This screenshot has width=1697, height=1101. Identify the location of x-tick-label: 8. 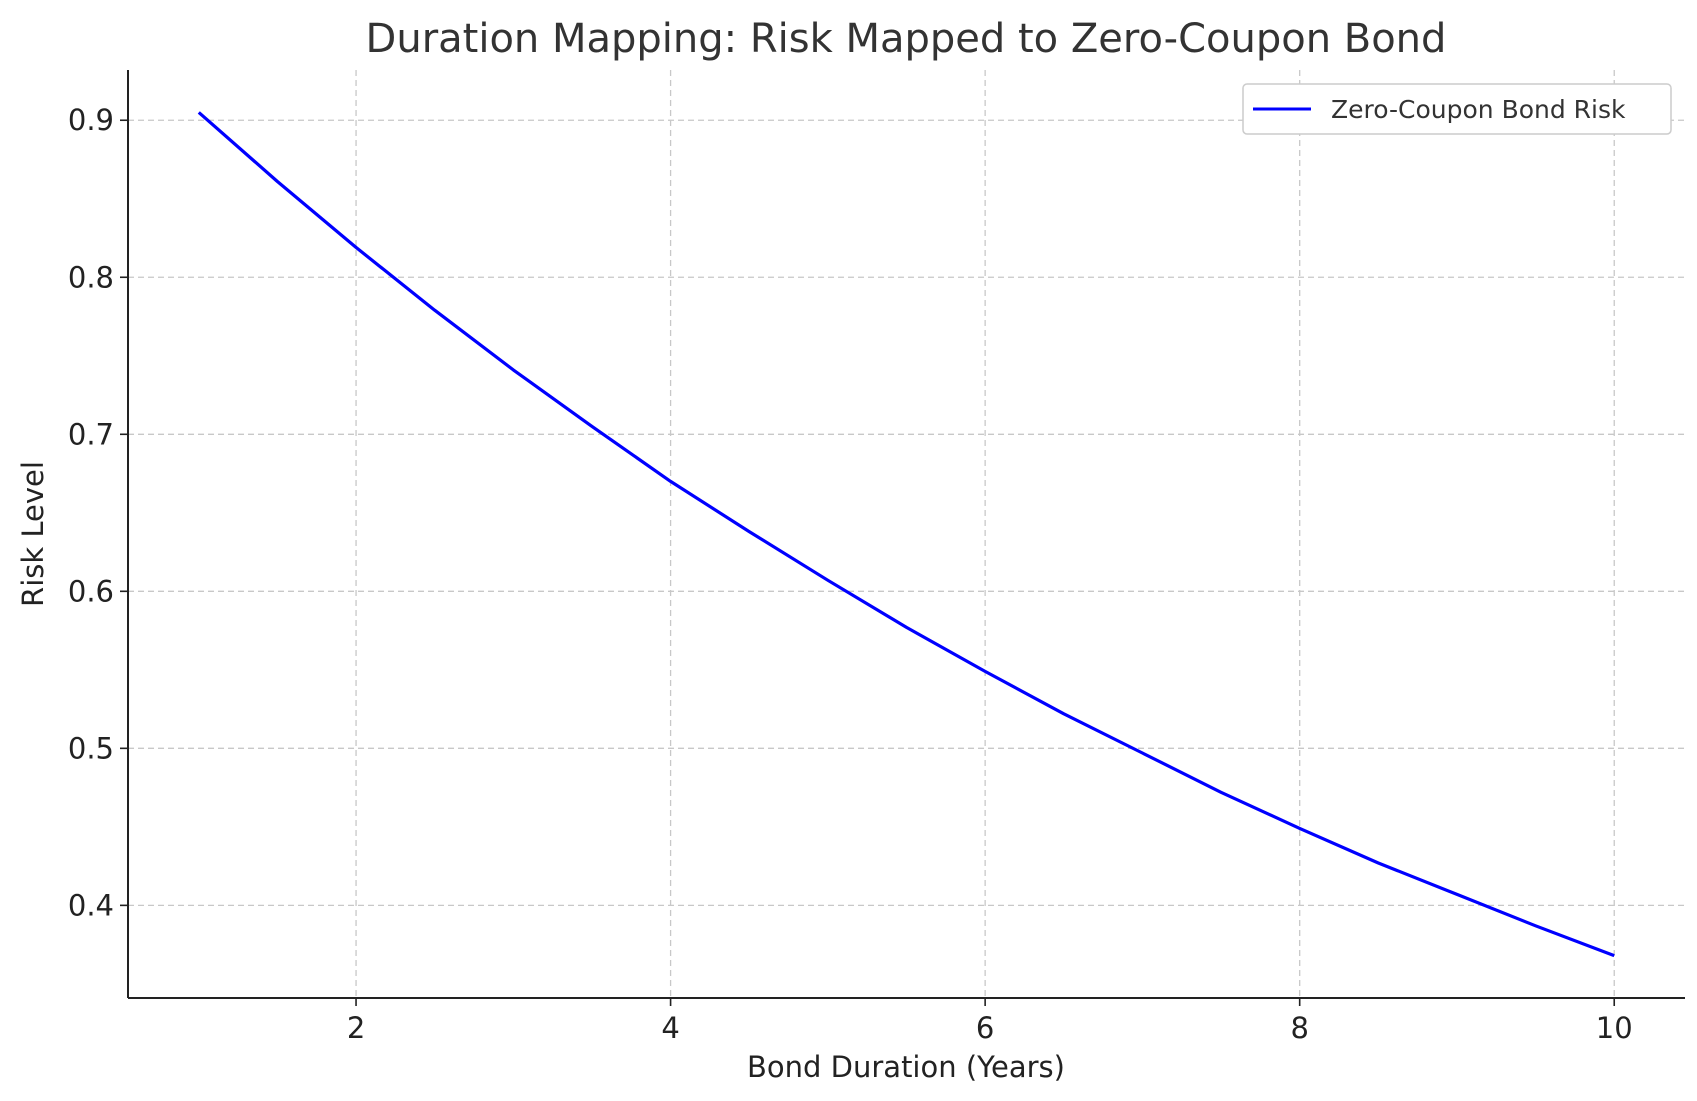
(1299, 1028).